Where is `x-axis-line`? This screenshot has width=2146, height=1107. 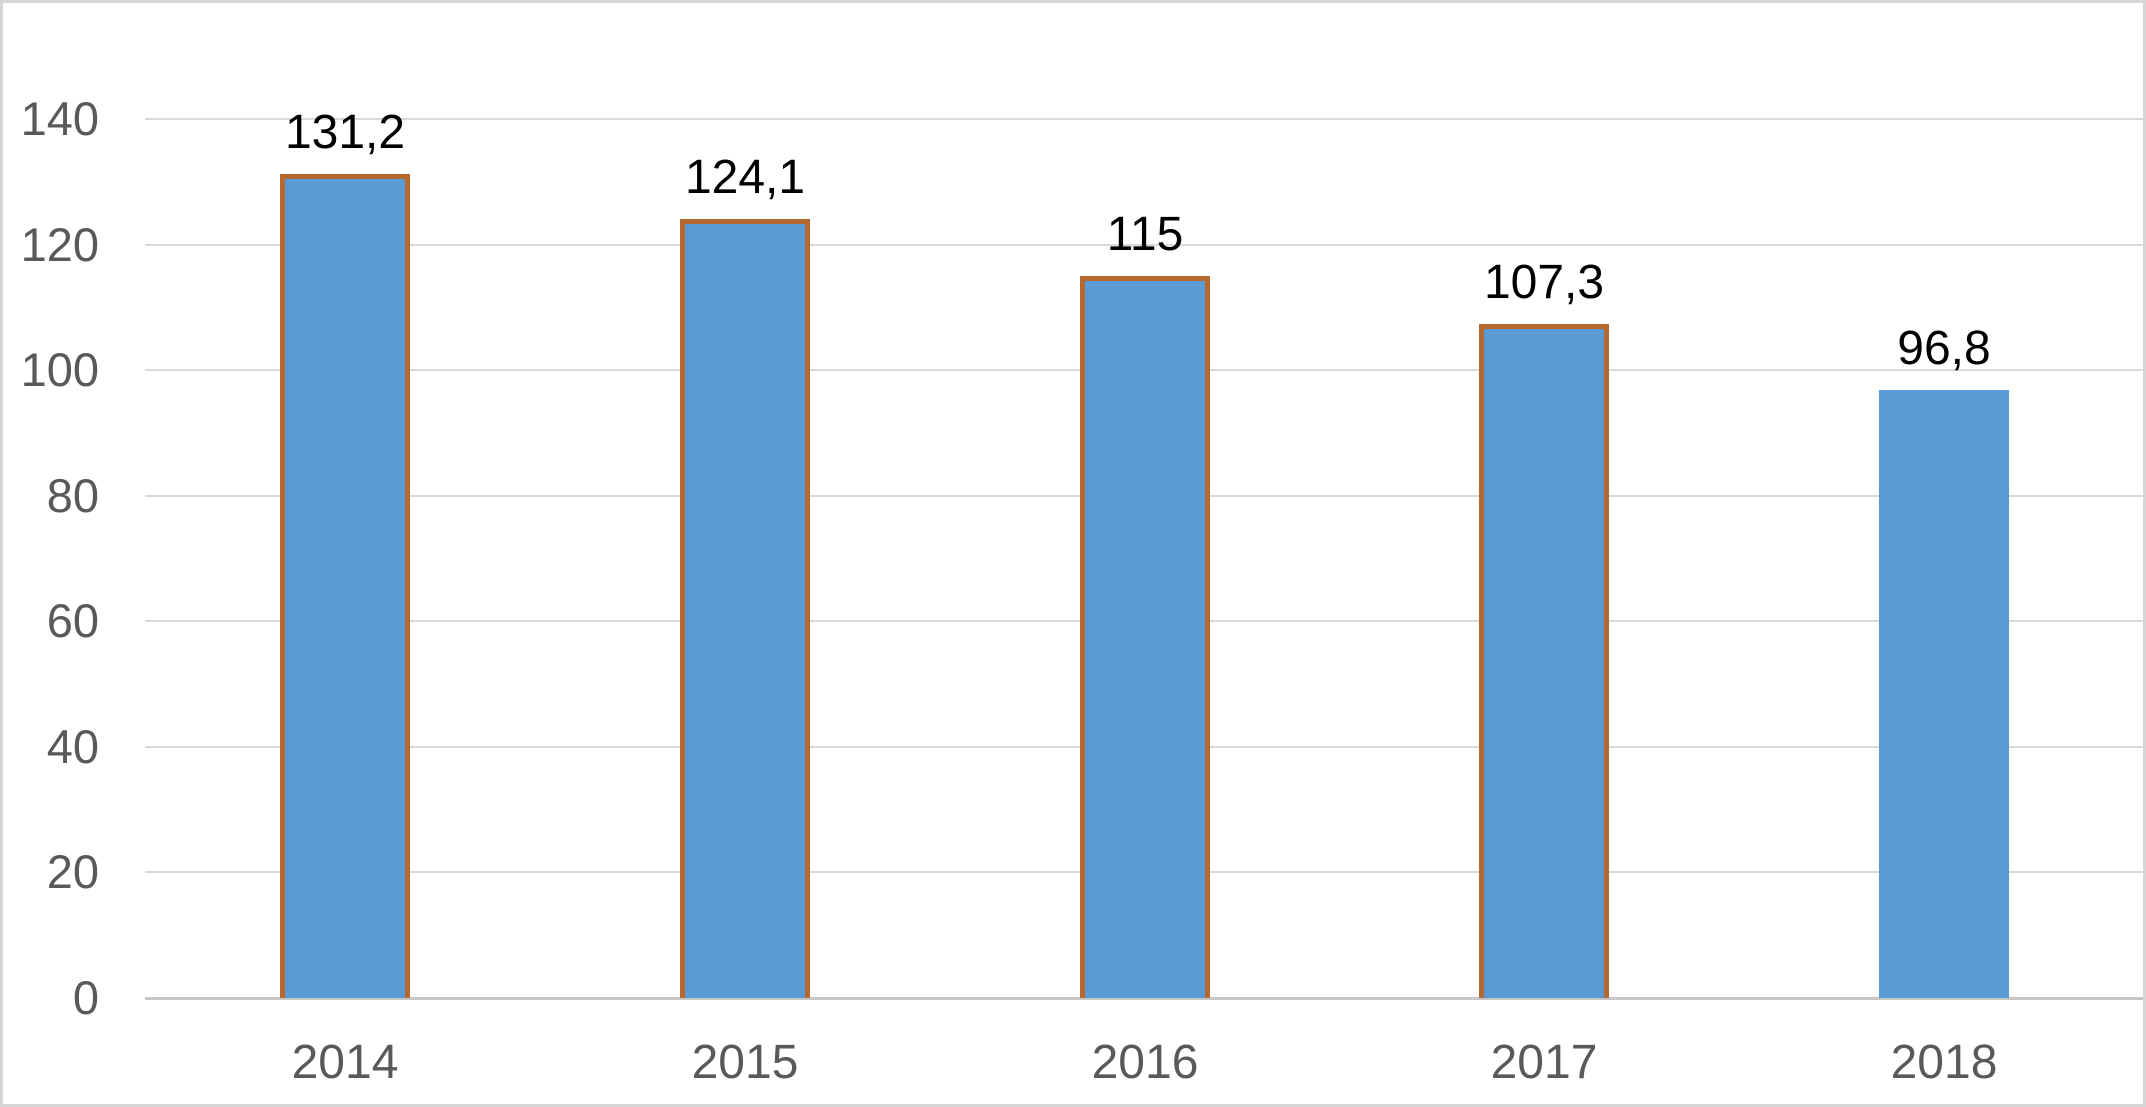
x-axis-line is located at coordinates (1144, 998).